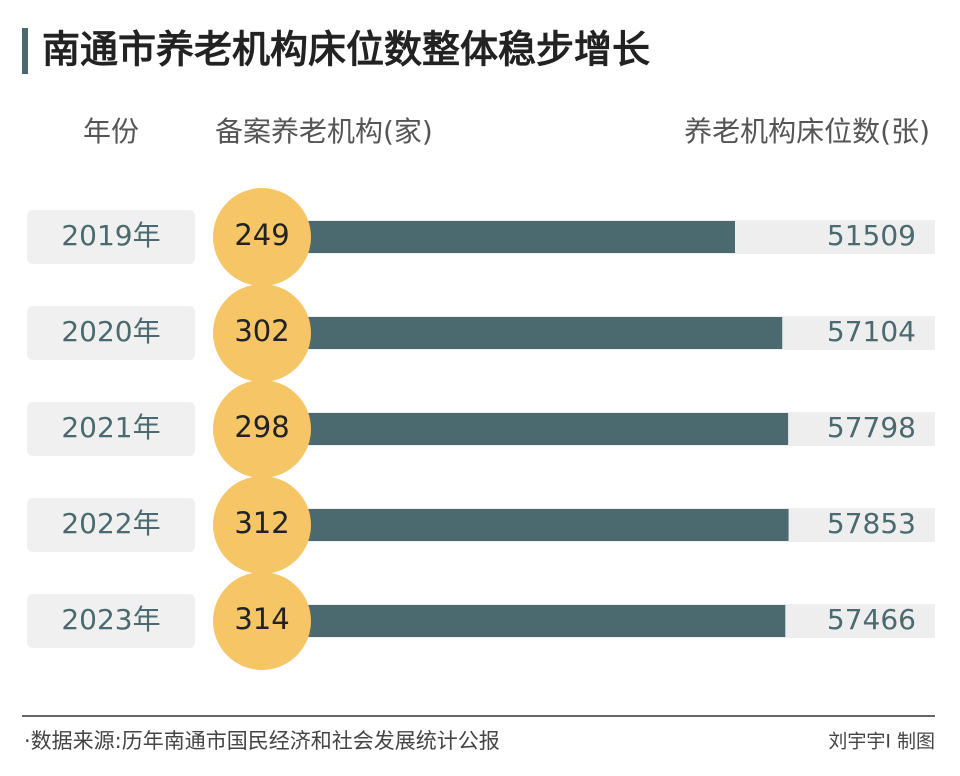 Image resolution: width=960 pixels, height=776 pixels. I want to click on category-header: 年份, so click(111, 131).